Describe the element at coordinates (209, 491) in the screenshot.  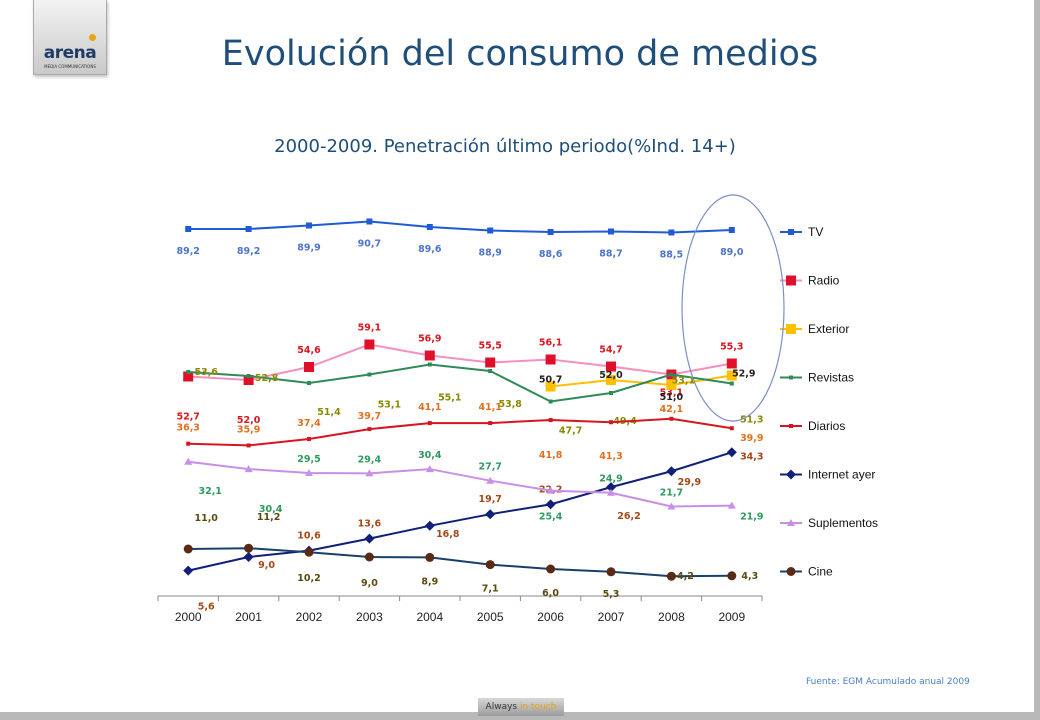
I see `suplementos-data-label: 32,1` at that location.